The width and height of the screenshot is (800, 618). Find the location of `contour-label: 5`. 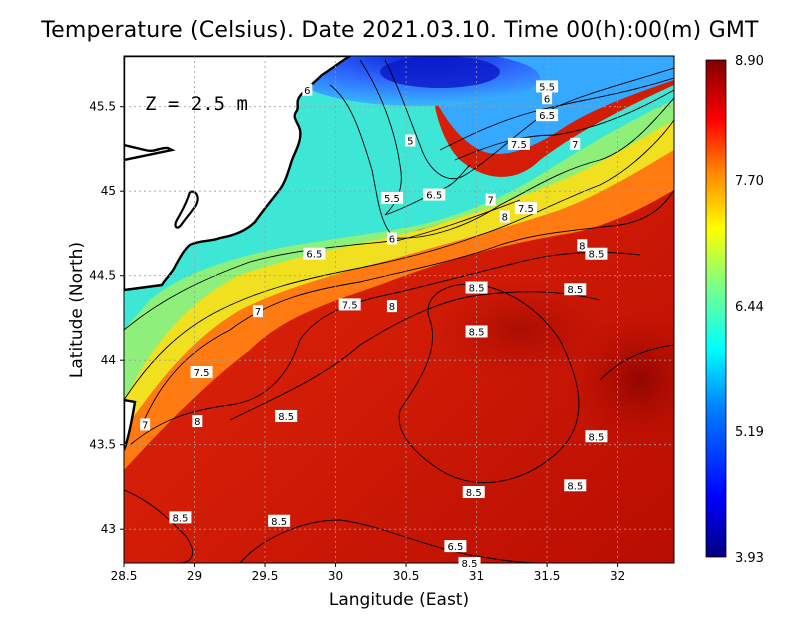

contour-label: 5 is located at coordinates (410, 141).